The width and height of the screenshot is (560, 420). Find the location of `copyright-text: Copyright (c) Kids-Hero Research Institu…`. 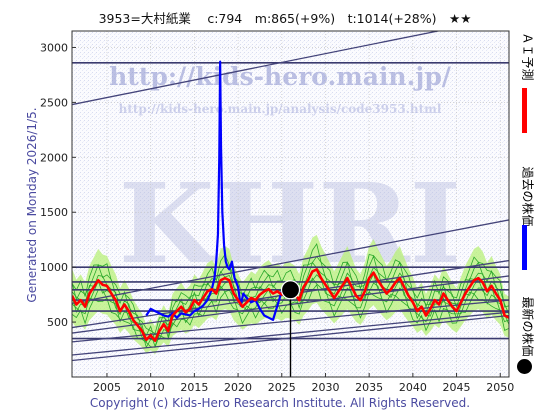

copyright-text: Copyright (c) Kids-Hero Research Institu… is located at coordinates (280, 403).